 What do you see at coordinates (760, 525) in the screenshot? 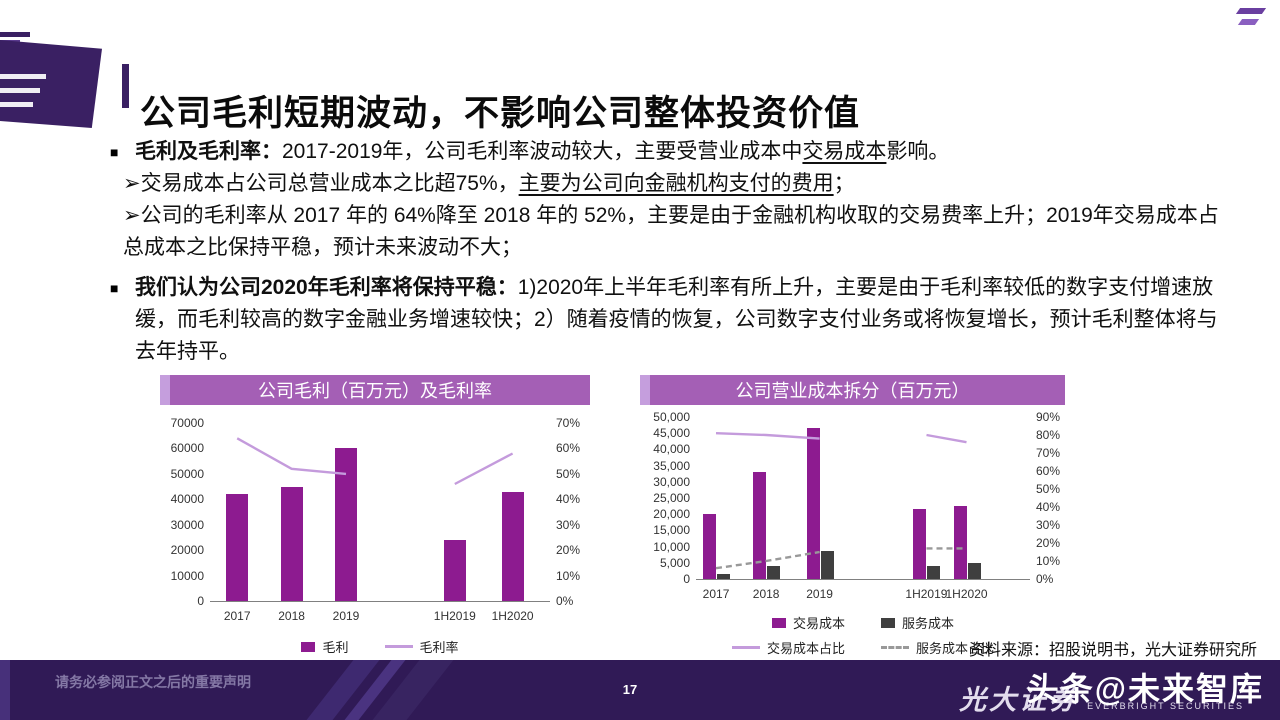
I see `bar-交易成本-2018` at bounding box center [760, 525].